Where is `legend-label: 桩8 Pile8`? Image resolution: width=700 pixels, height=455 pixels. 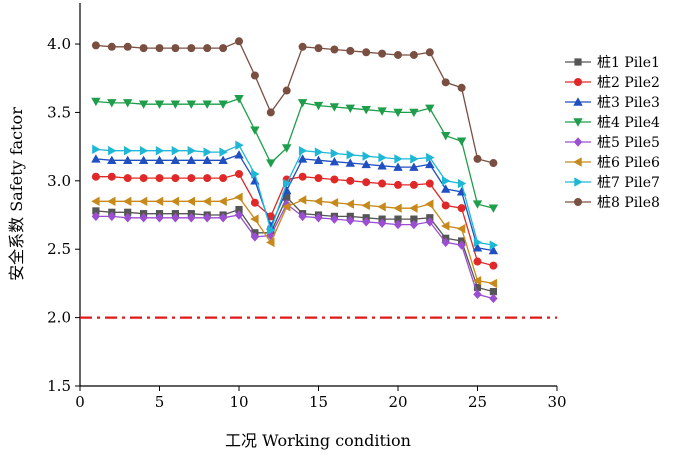 legend-label: 桩8 Pile8 is located at coordinates (628, 202).